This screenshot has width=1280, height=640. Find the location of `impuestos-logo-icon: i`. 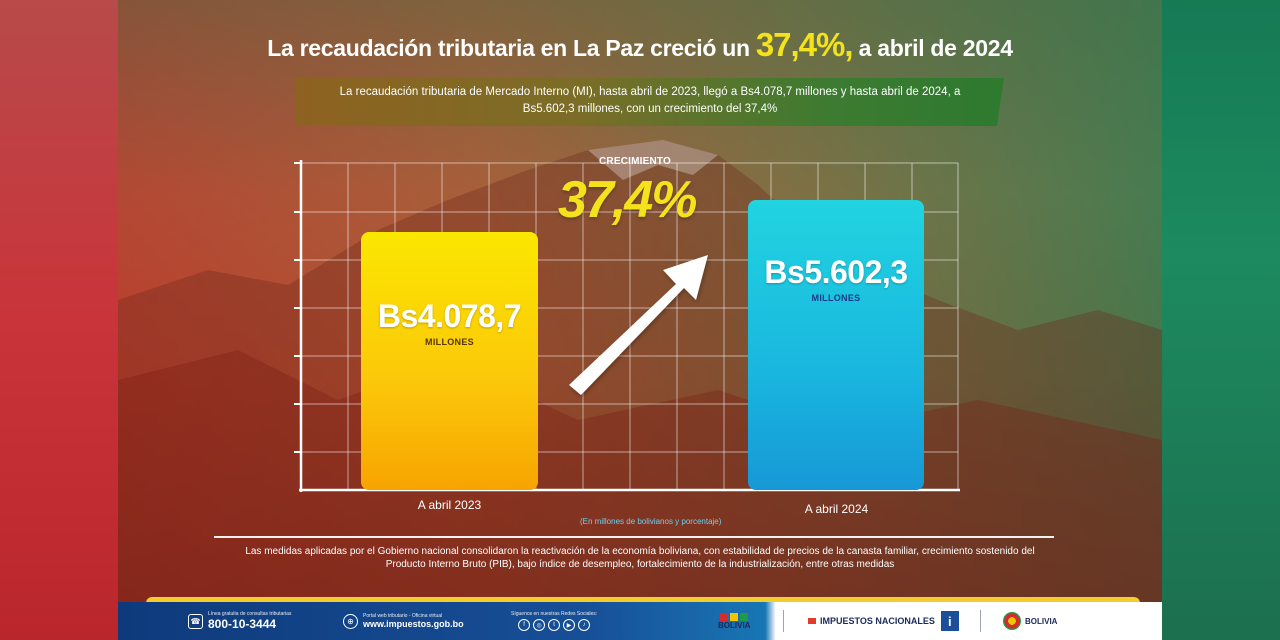

impuestos-logo-icon: i is located at coordinates (949, 621).